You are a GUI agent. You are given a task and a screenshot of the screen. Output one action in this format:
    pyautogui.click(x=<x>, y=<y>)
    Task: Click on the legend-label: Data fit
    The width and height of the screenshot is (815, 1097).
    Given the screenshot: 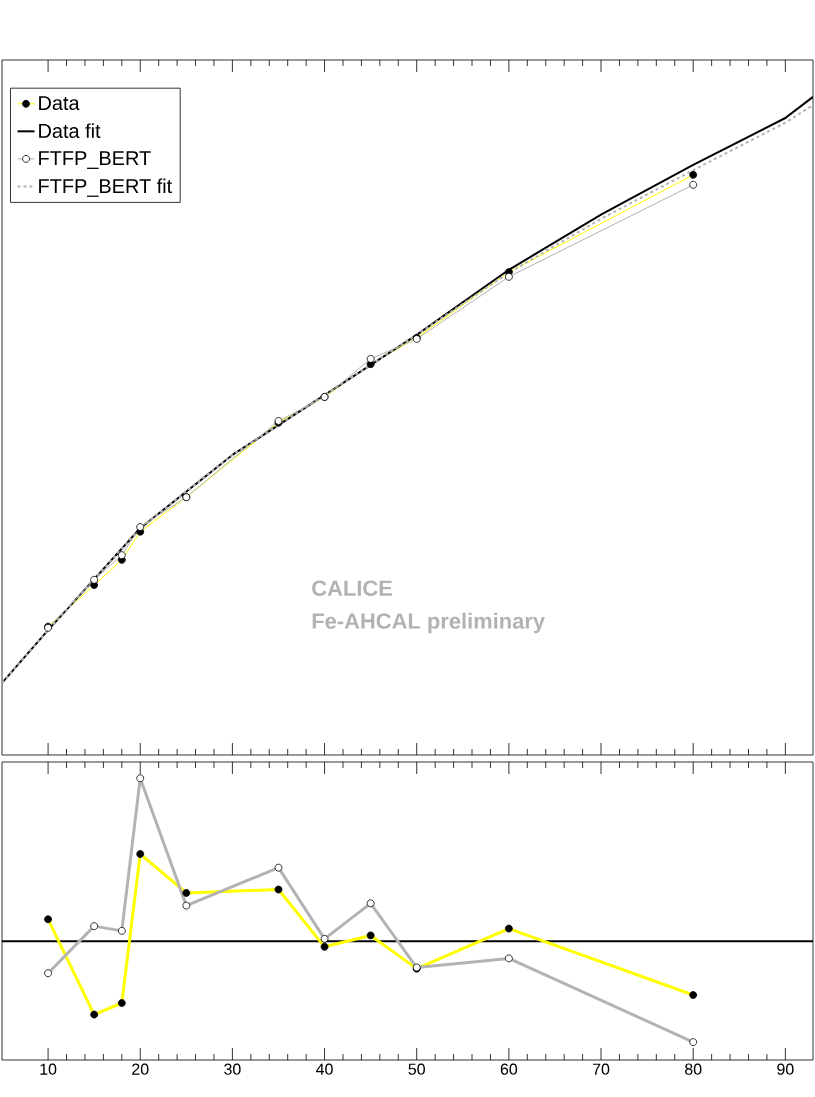 What is the action you would take?
    pyautogui.click(x=70, y=130)
    